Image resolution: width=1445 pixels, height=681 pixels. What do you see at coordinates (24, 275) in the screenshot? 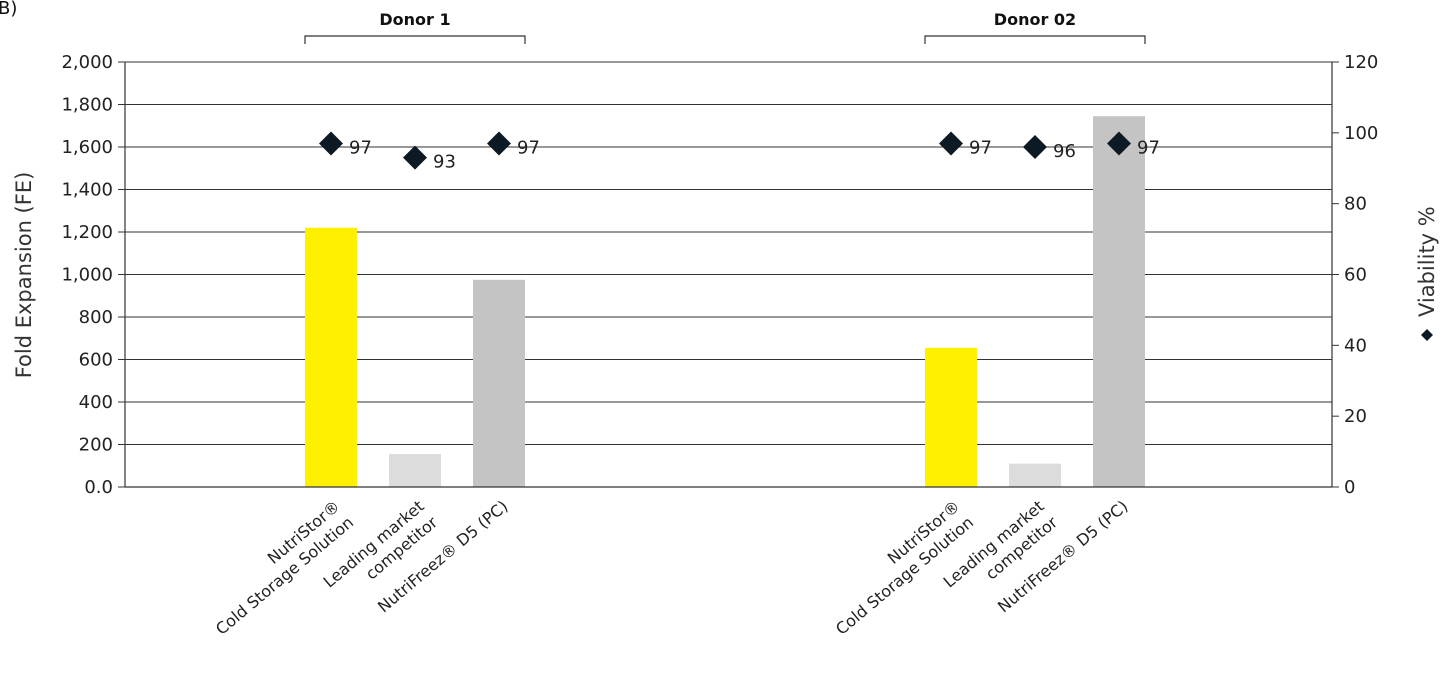
I see `y-axis-left-title: Fold Expansion (FE)` at bounding box center [24, 275].